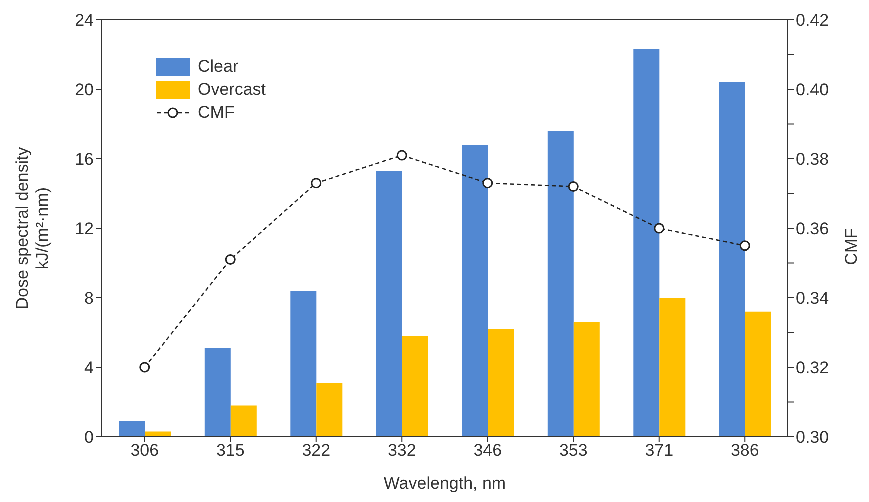 The width and height of the screenshot is (869, 502). I want to click on x-tick-label: 346, so click(488, 450).